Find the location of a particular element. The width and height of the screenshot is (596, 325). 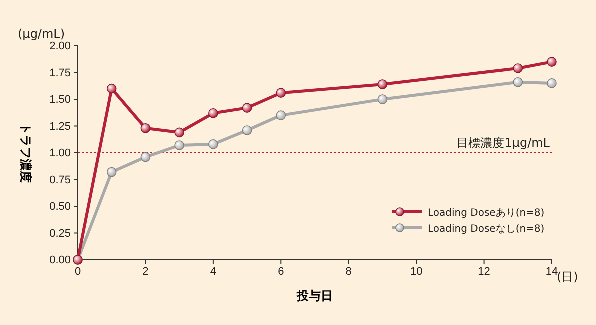

y-tick-label: 0.00 is located at coordinates (60, 260).